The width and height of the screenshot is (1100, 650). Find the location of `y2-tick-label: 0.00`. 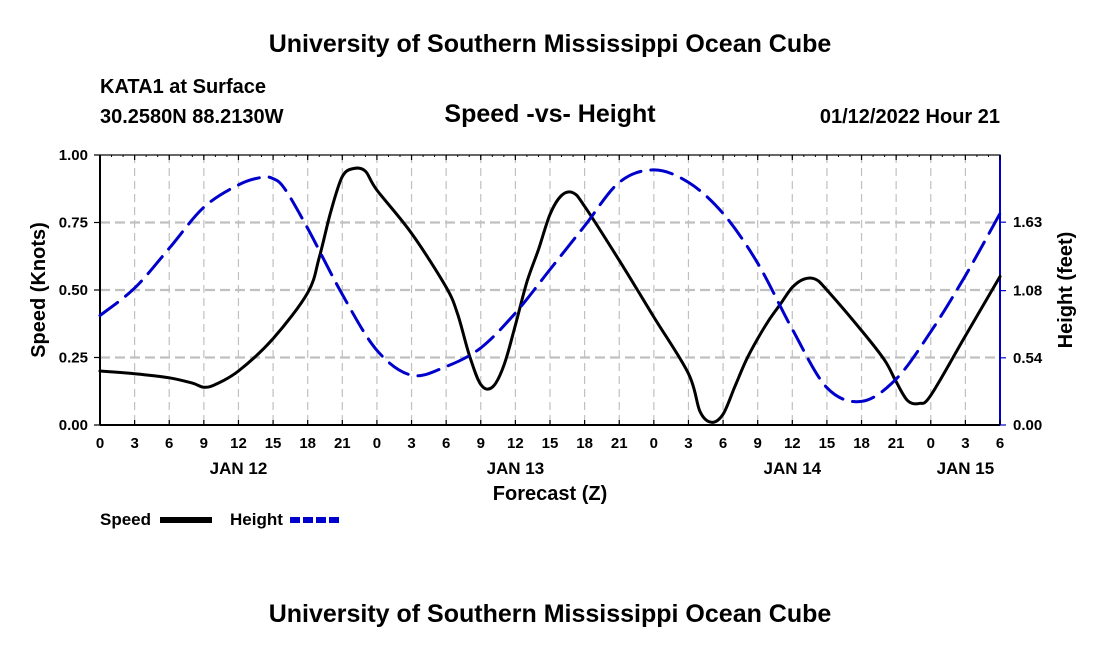

y2-tick-label: 0.00 is located at coordinates (1027, 425).